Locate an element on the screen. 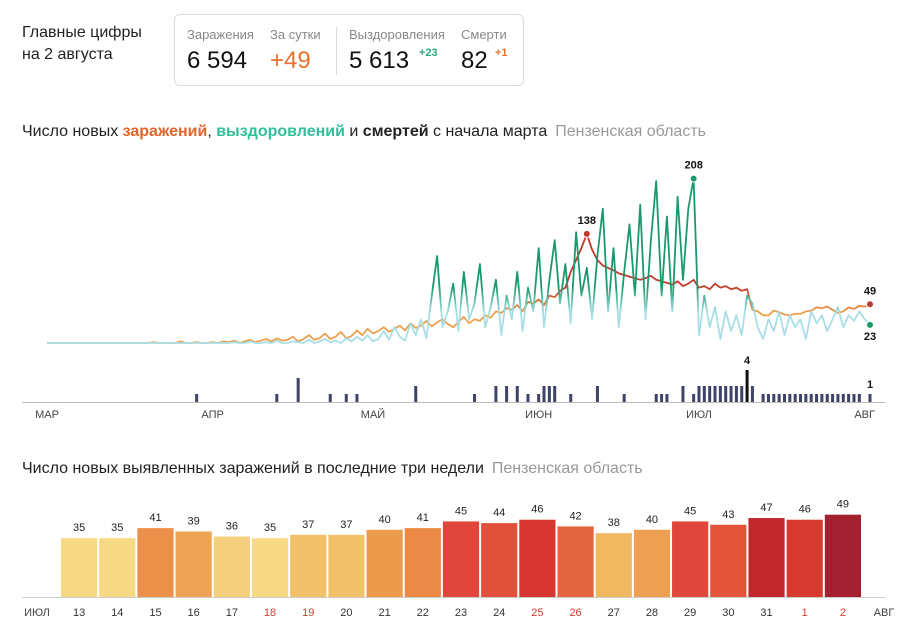  title-part: заражений is located at coordinates (165, 131).